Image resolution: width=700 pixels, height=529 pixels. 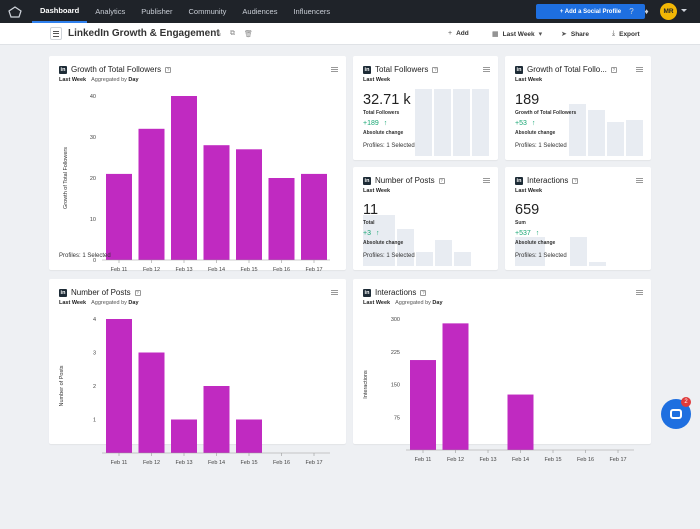 I want to click on y-tick-label: 300, so click(x=395, y=320).